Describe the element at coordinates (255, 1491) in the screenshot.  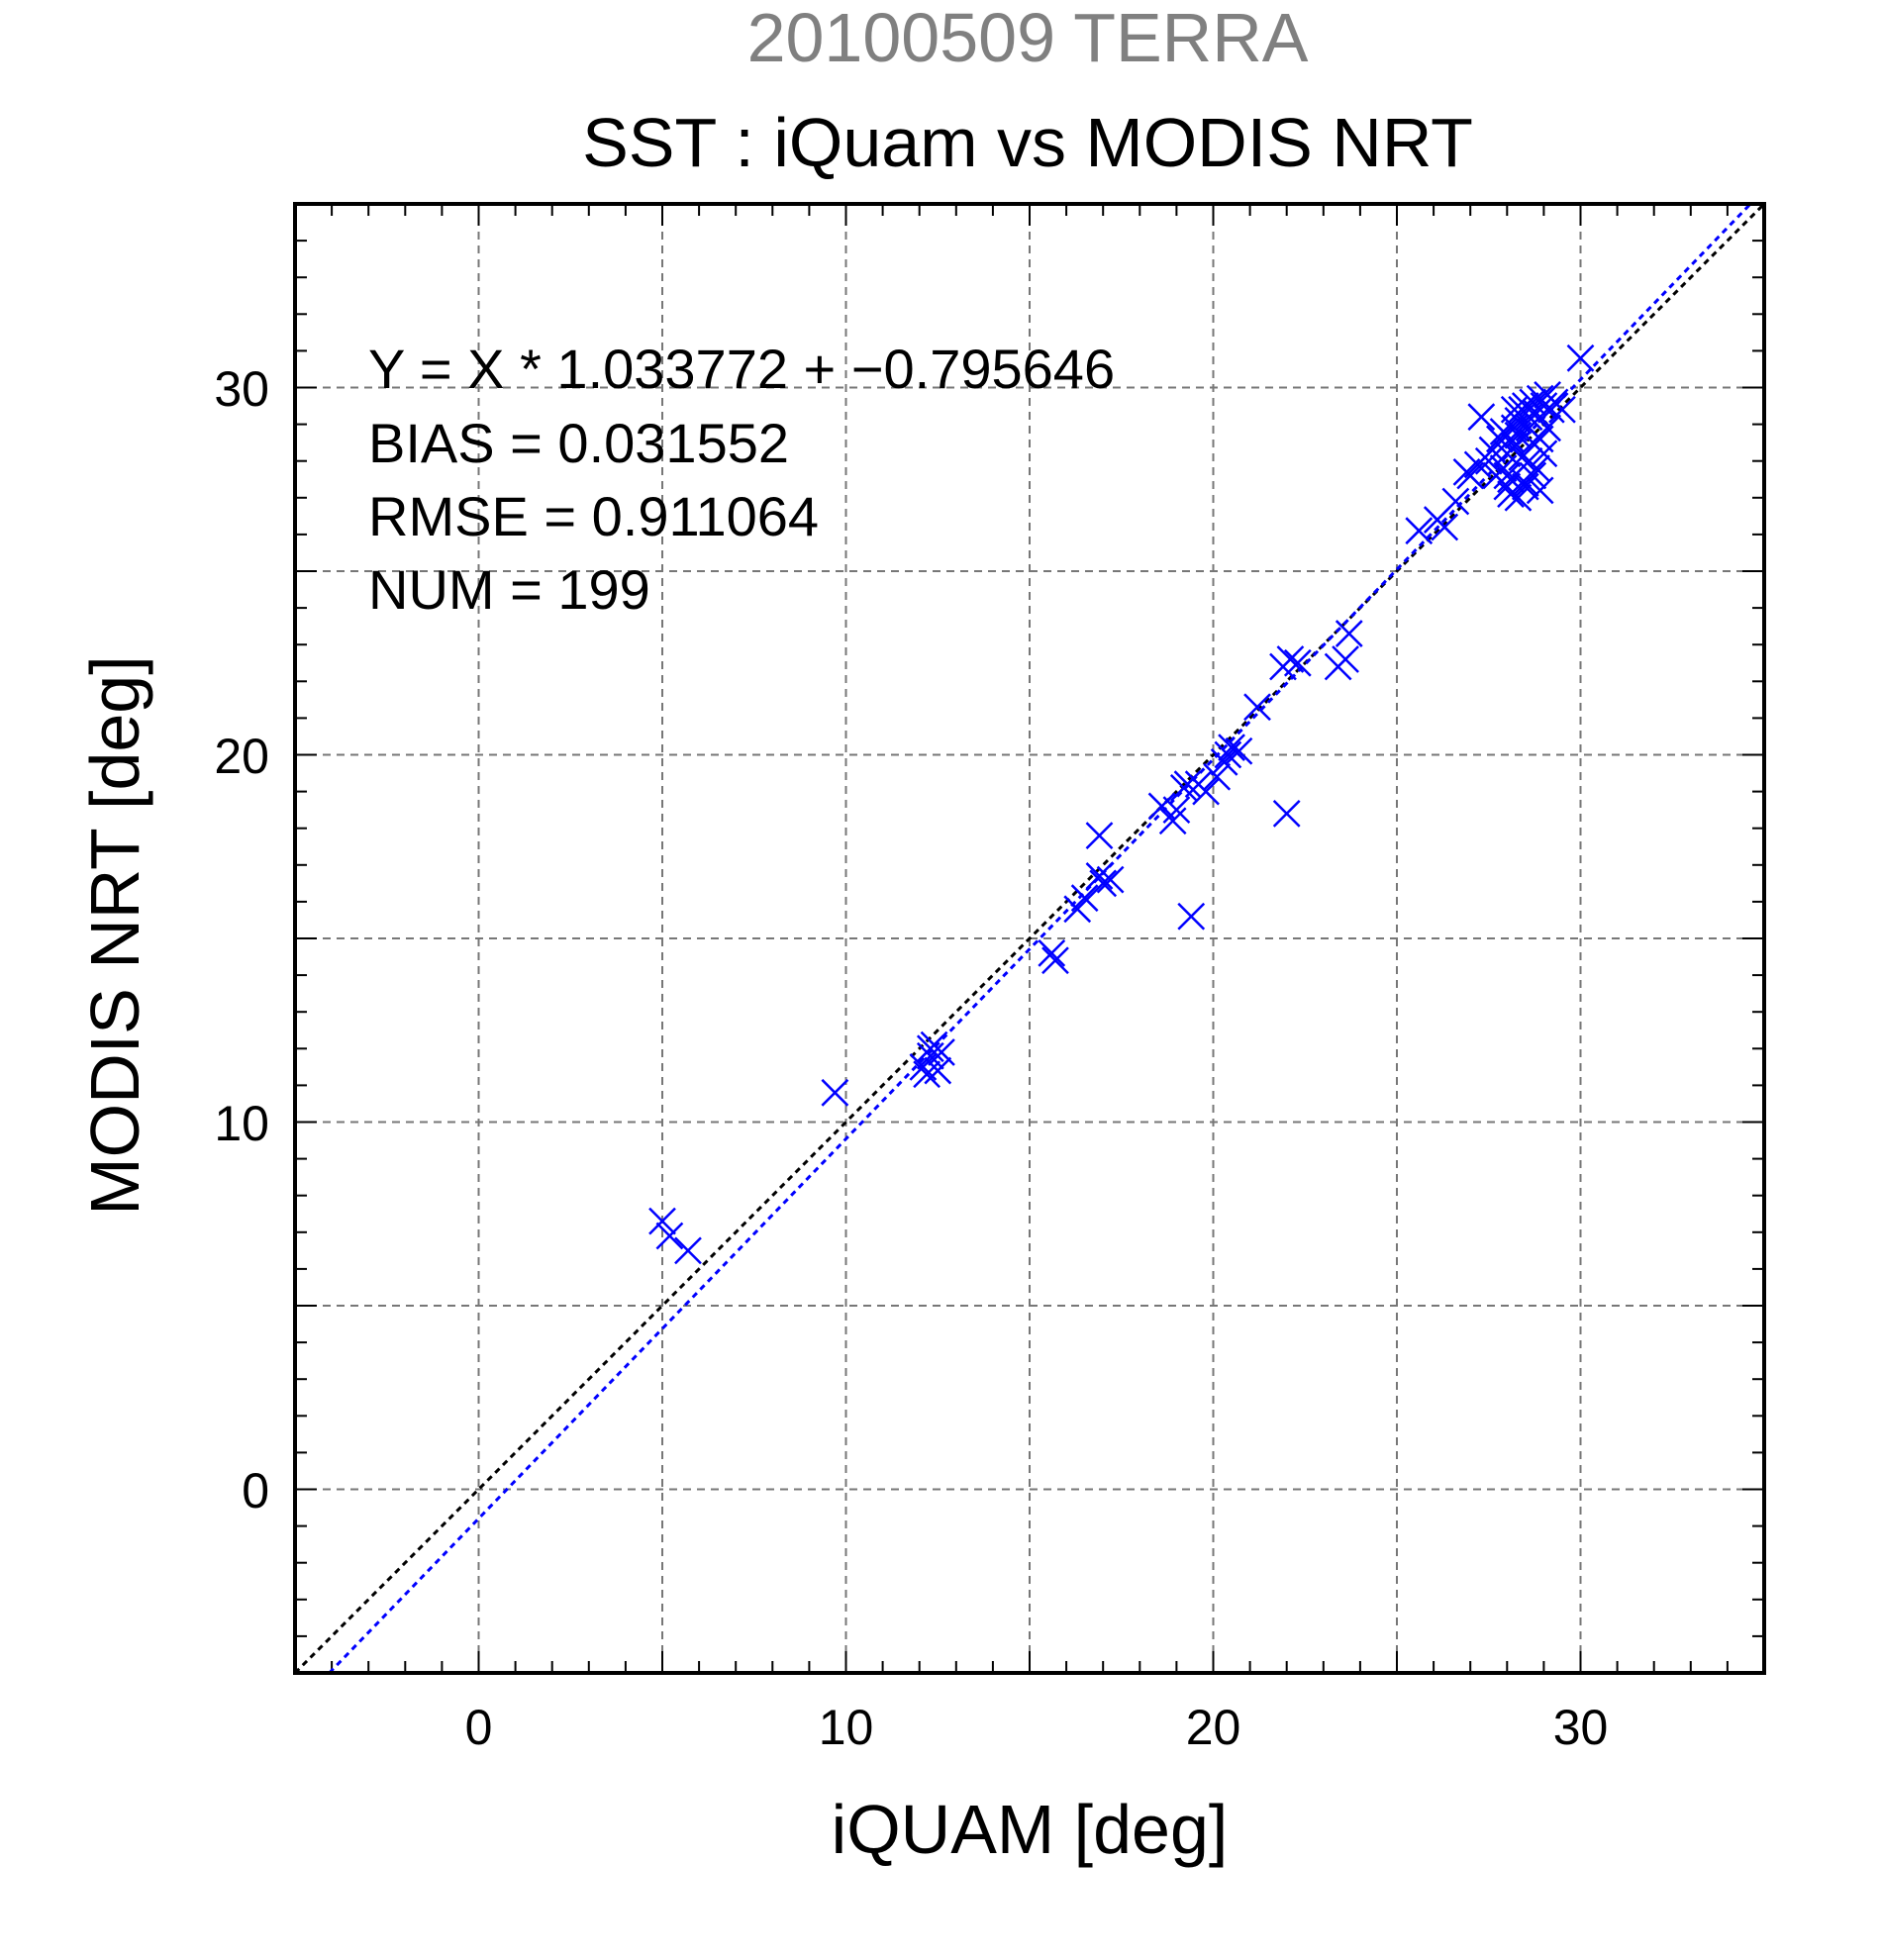
I see `y-tick-label: 0` at that location.